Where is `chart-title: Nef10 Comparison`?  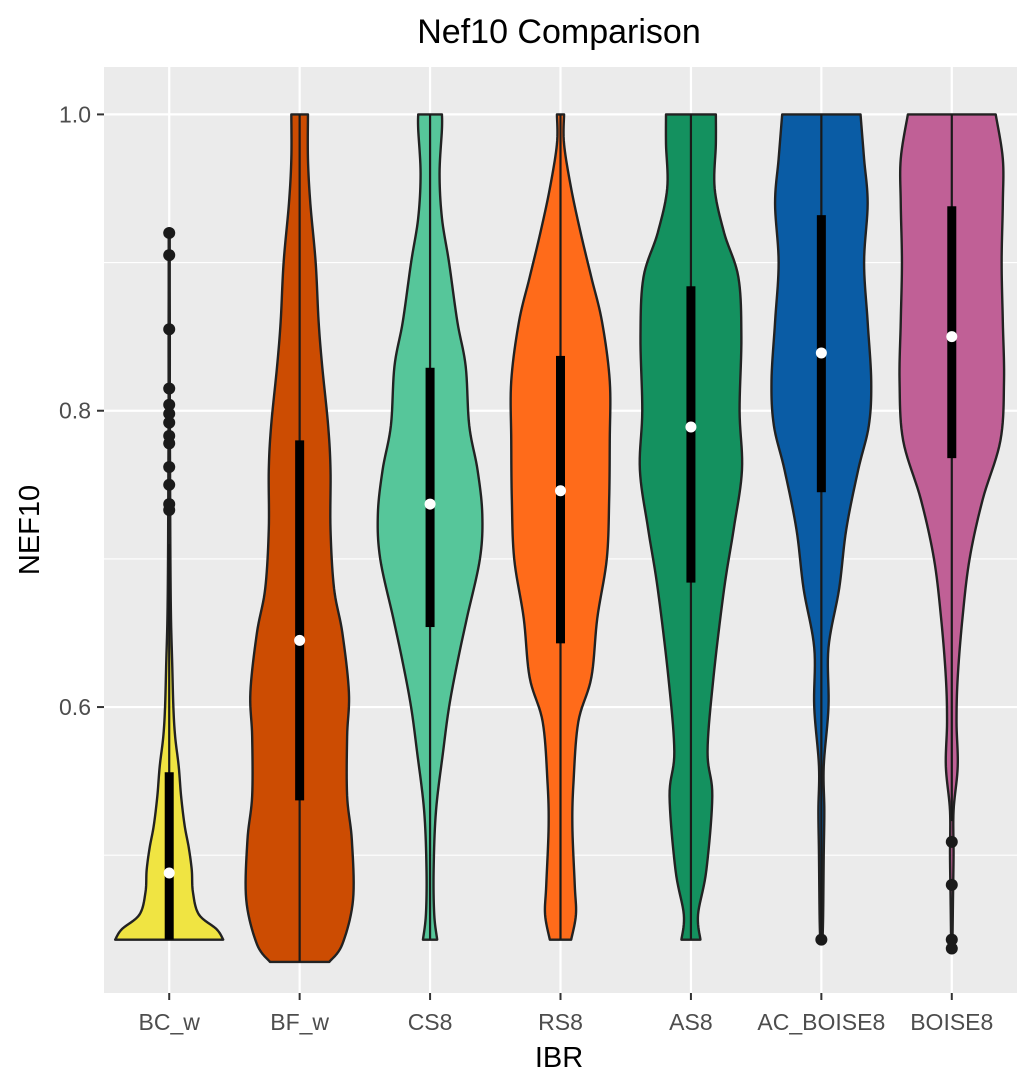
chart-title: Nef10 Comparison is located at coordinates (558, 32).